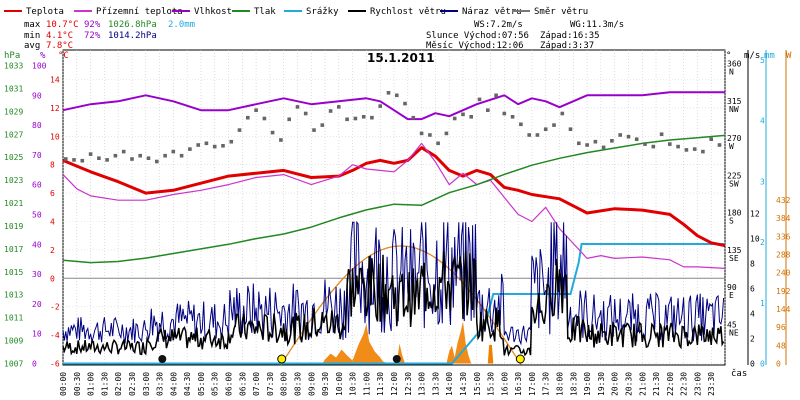  I want to click on degc-tick-6: 6, so click(52, 193).